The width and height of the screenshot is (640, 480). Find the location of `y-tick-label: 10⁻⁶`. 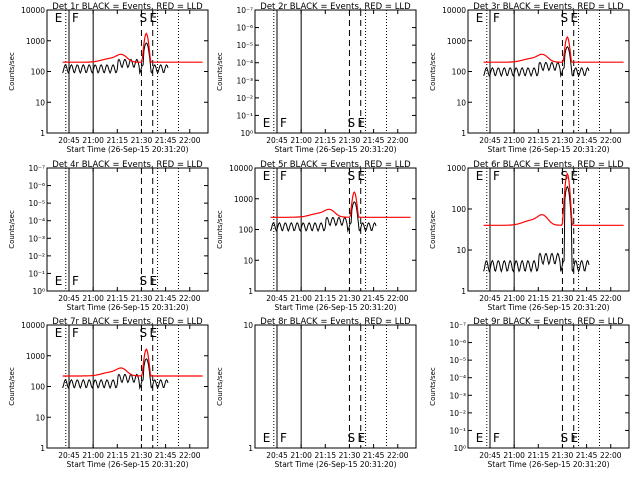

y-tick-label: 10⁻⁶ is located at coordinates (244, 28).